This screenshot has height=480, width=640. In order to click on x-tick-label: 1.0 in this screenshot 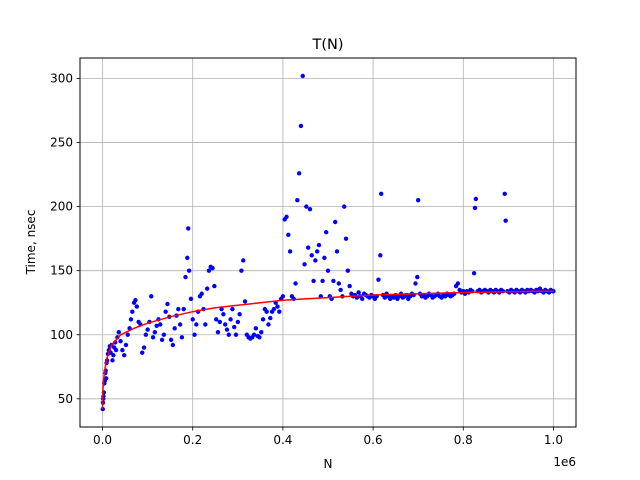, I will do `click(553, 440)`.